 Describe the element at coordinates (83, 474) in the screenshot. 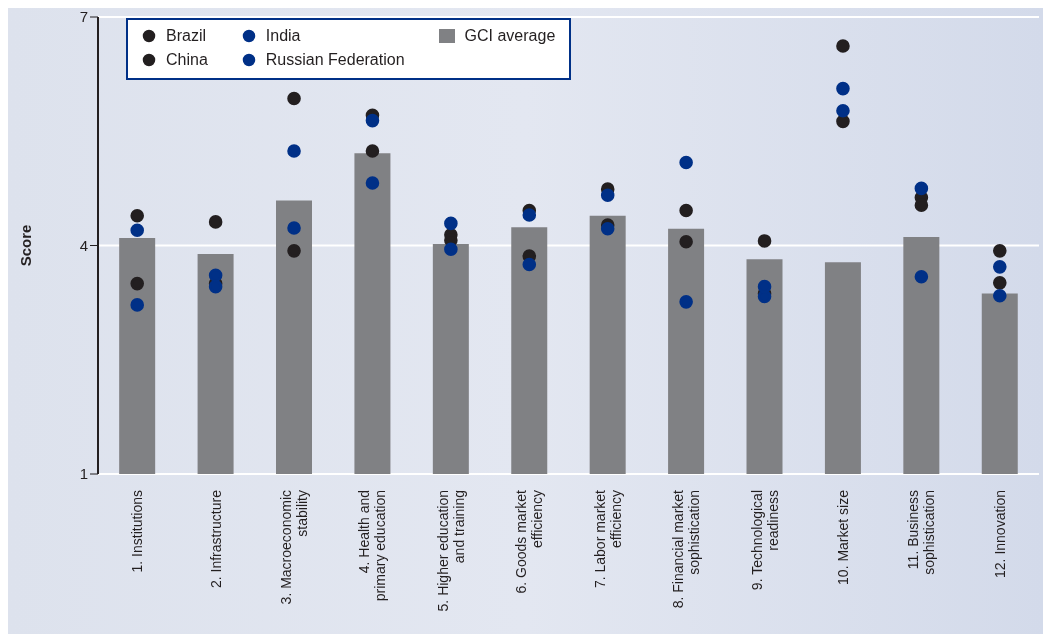

I see `y-tick-label: 1` at that location.